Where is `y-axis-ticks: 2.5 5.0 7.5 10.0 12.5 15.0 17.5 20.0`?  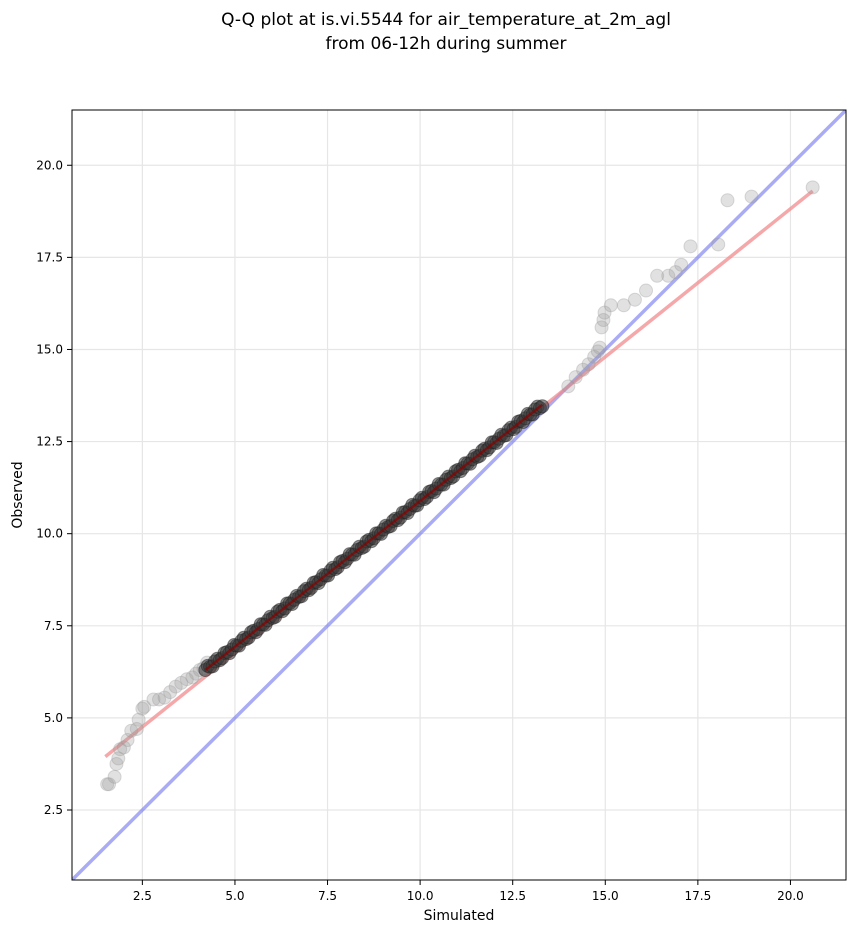
y-axis-ticks: 2.5 5.0 7.5 10.0 12.5 15.0 17.5 20.0 is located at coordinates (54, 487).